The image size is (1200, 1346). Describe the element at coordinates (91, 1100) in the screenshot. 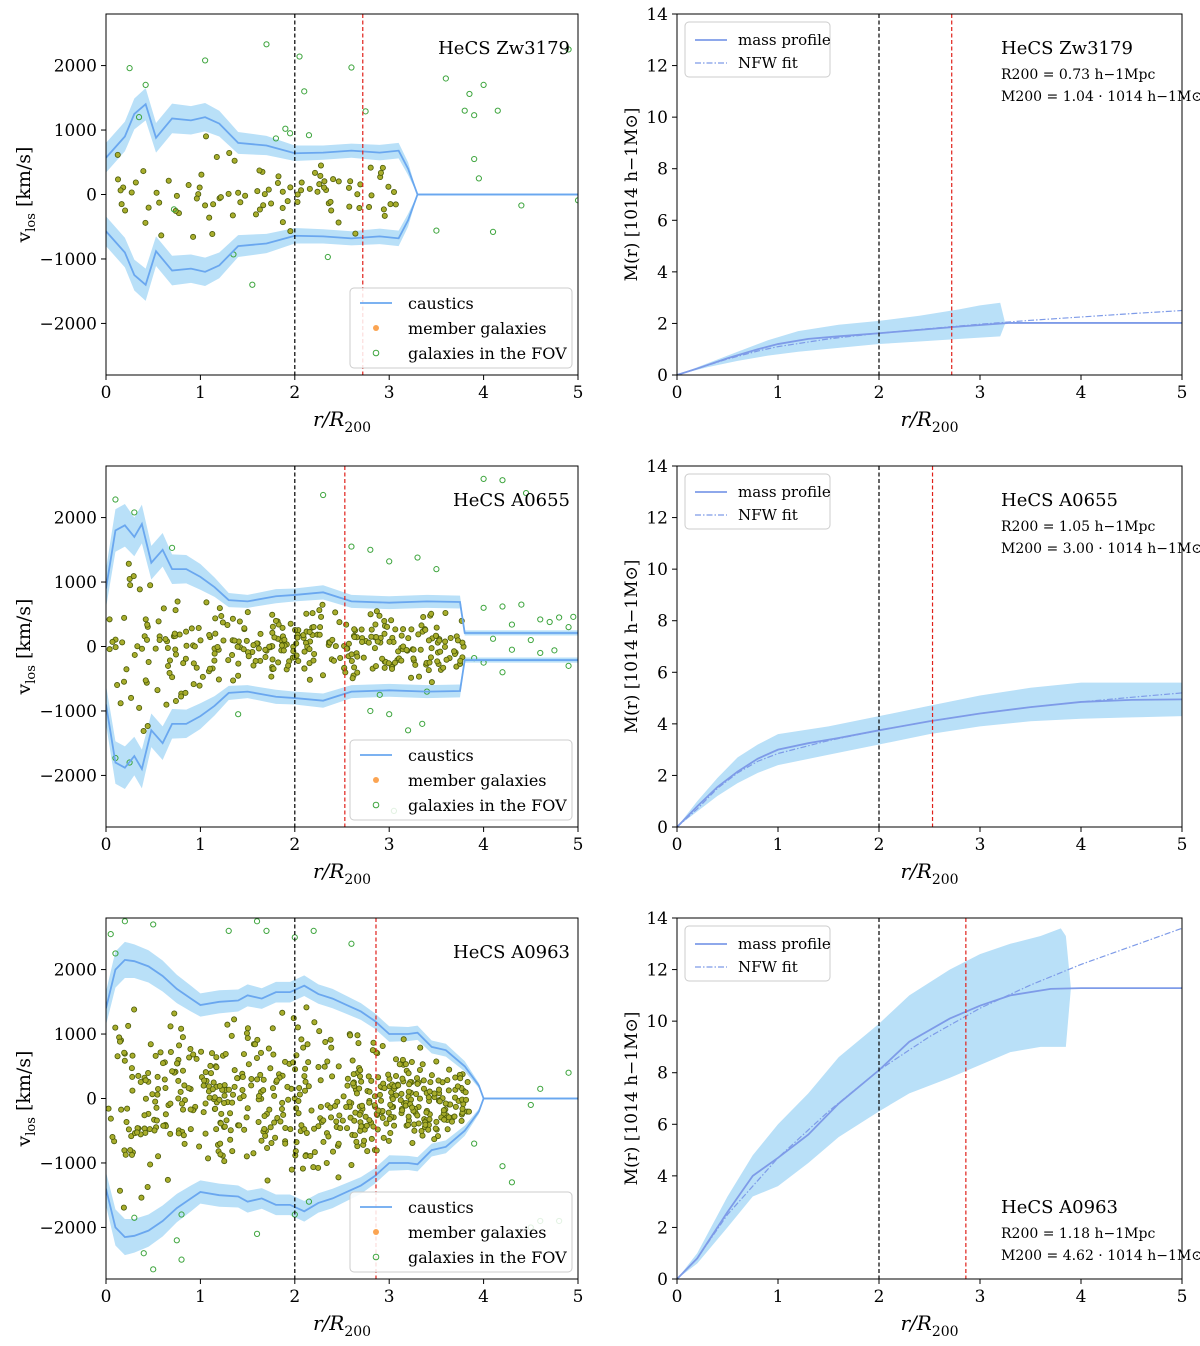

I see `y-tick-label: 0` at that location.